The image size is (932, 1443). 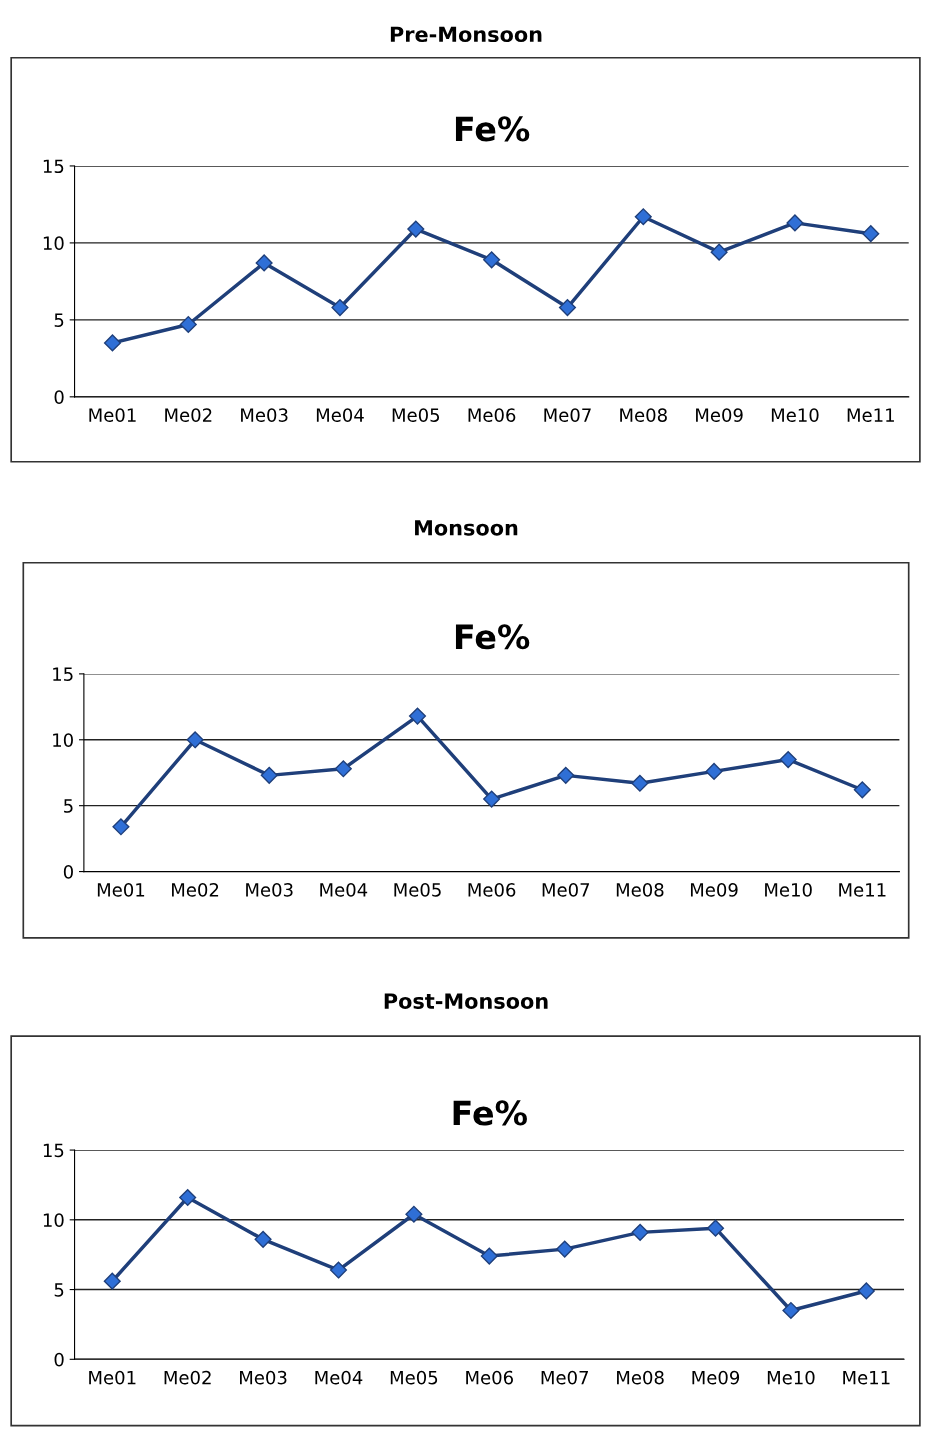 I want to click on chart-title: Pre-Monsoon, so click(x=466, y=34).